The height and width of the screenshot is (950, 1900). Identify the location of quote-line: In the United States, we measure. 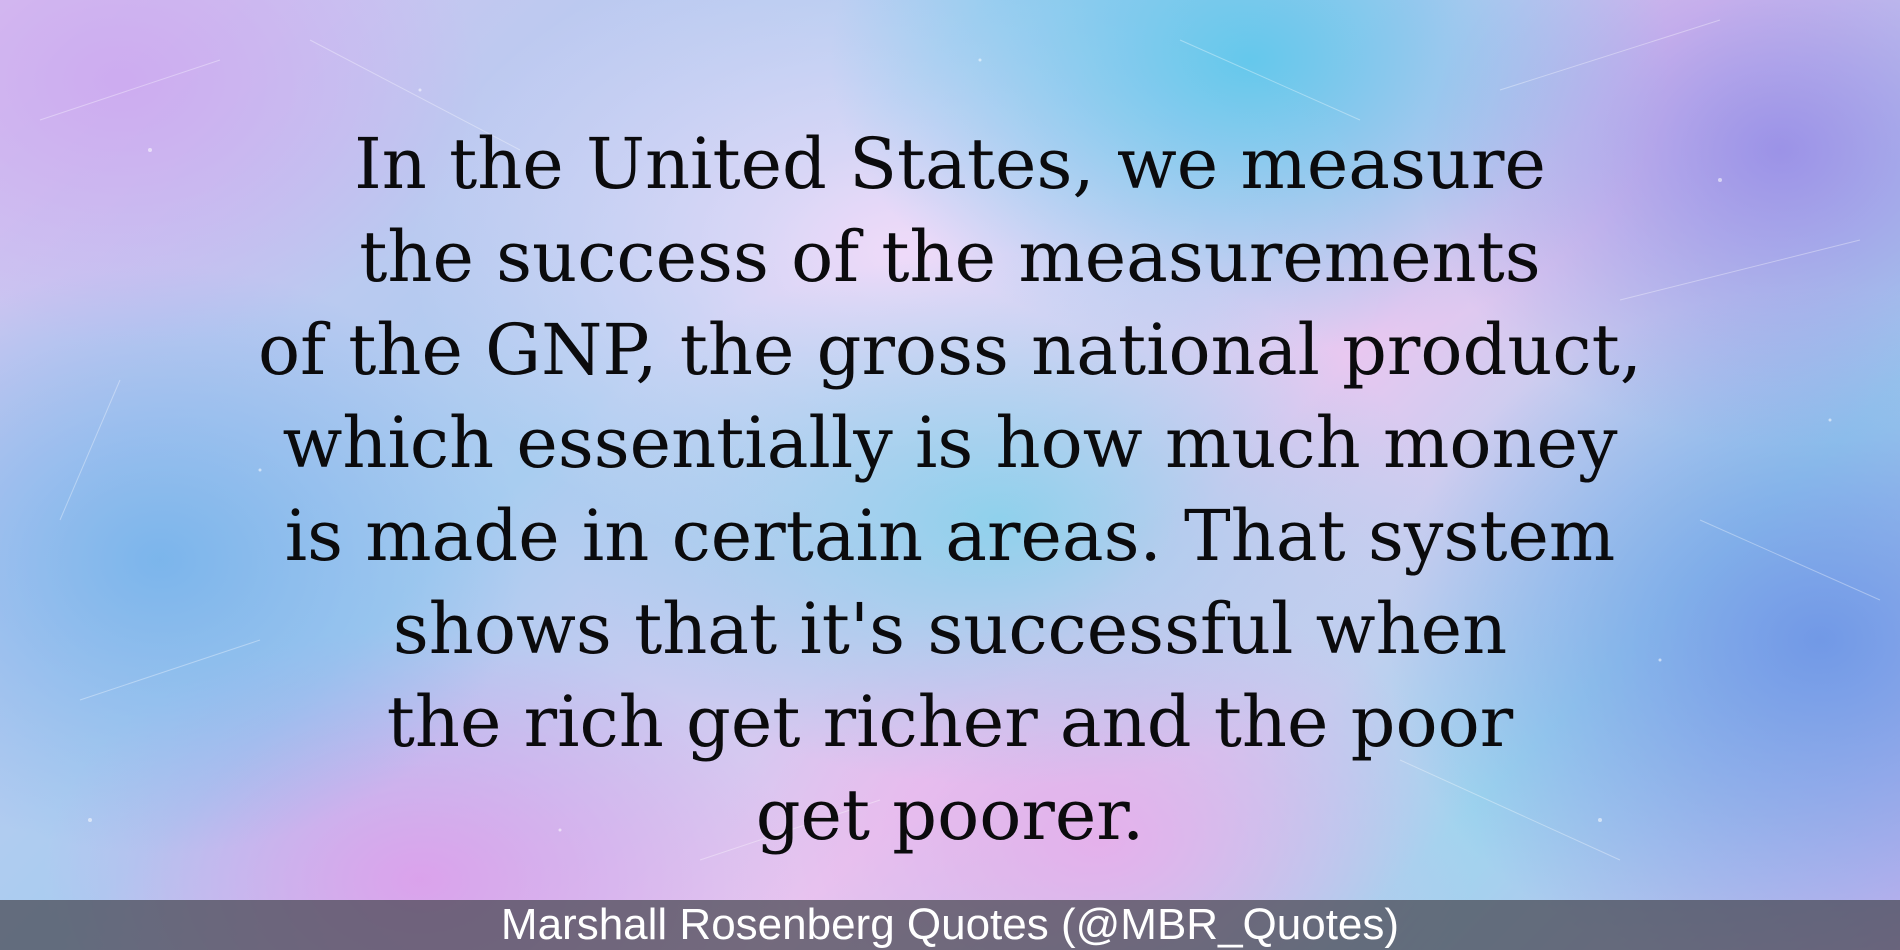
(950, 164).